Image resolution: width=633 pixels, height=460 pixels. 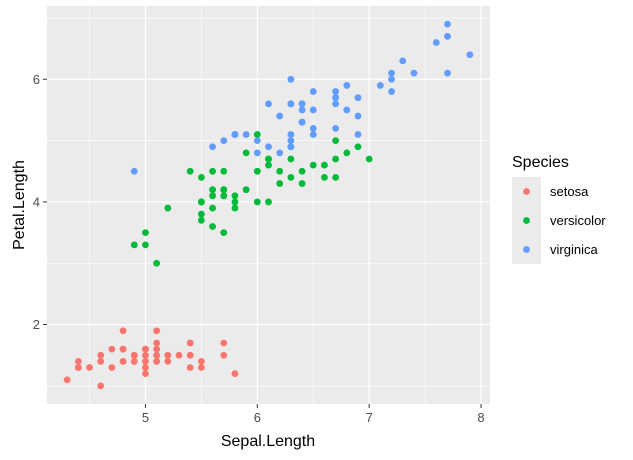 I want to click on y-tick-label: 6, so click(x=36, y=79).